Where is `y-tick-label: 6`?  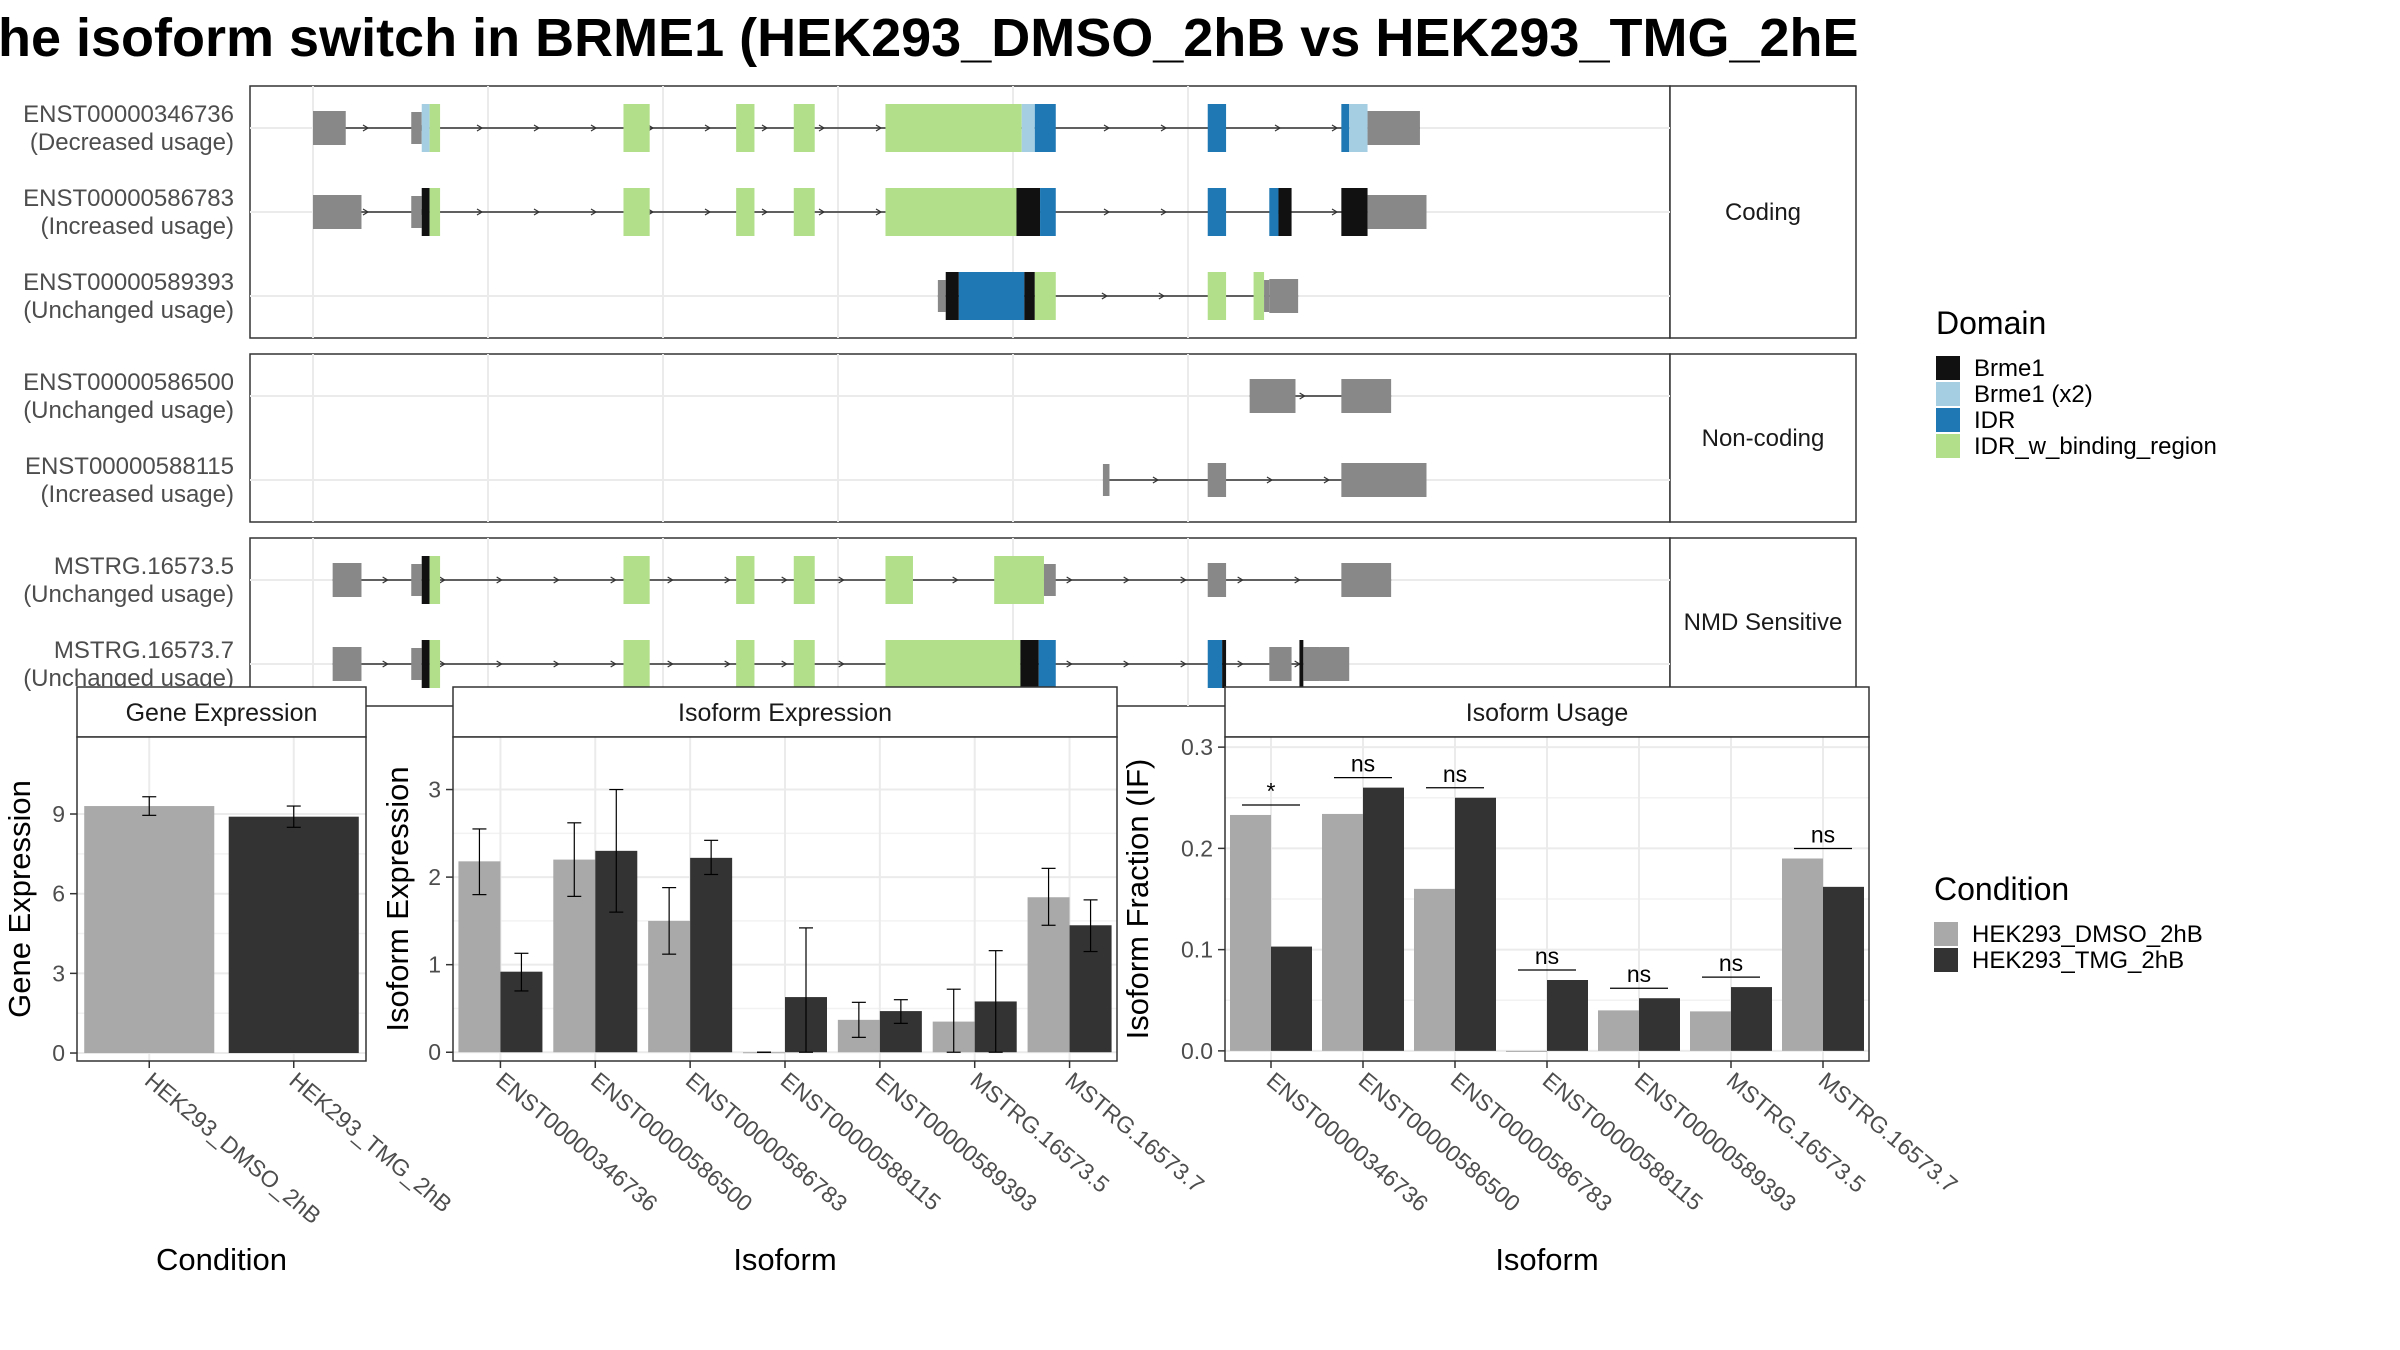
y-tick-label: 6 is located at coordinates (58, 894).